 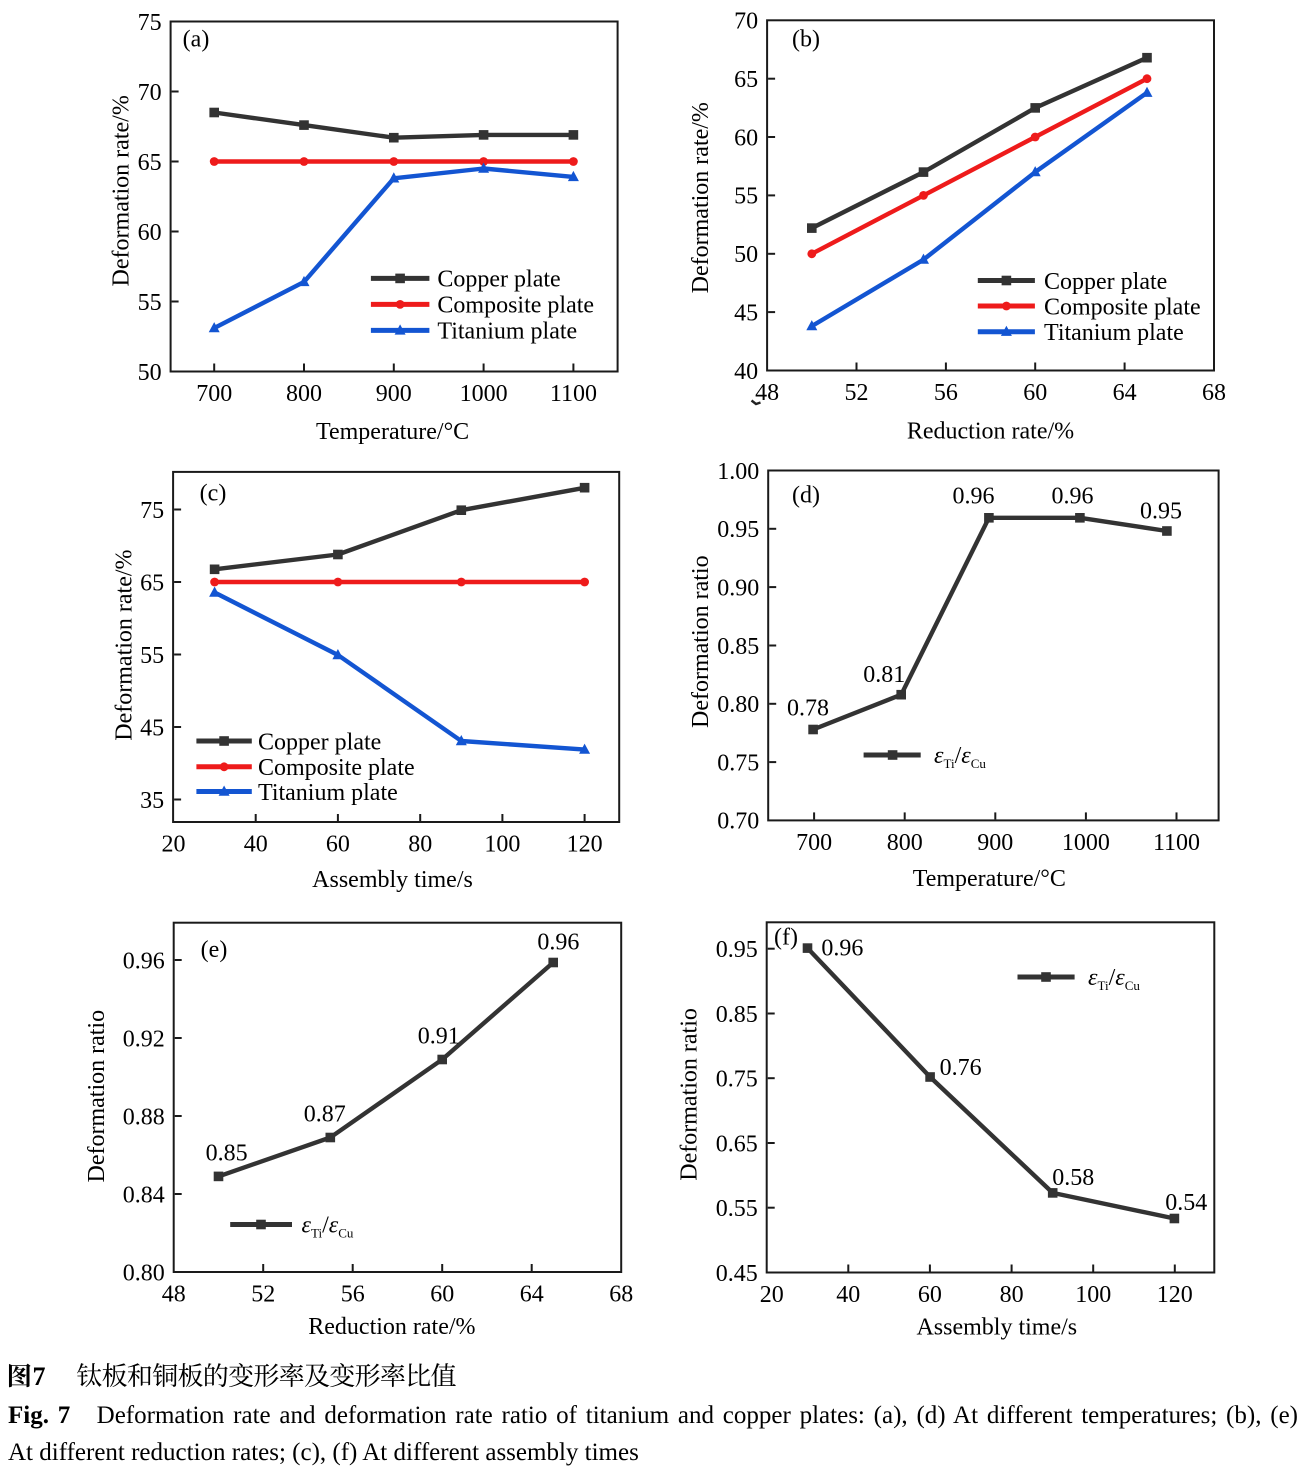 I want to click on svg-text: 35, so click(x=152, y=801).